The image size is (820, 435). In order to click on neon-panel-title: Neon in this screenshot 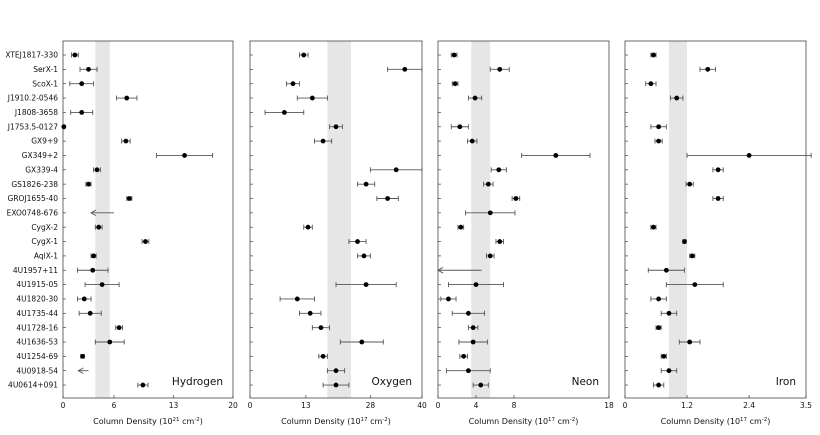, I will do `click(585, 382)`.